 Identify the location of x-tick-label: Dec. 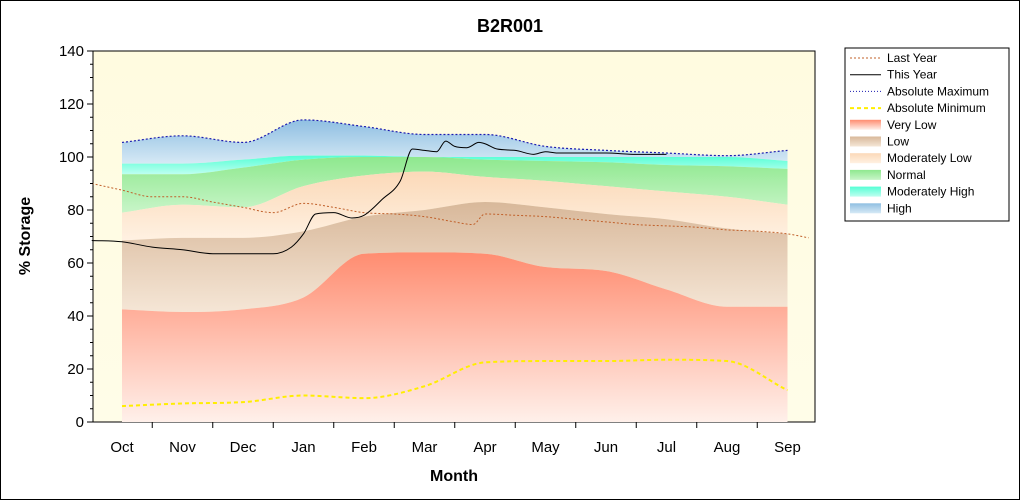
(243, 447).